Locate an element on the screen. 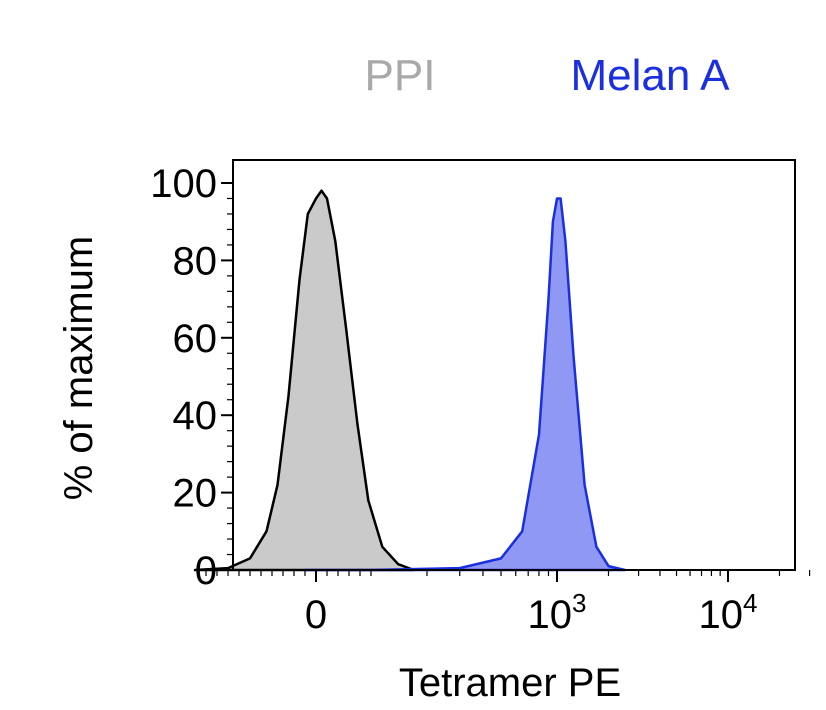  y-tick-labels: 0 20 40 60 80 100 is located at coordinates (183, 377).